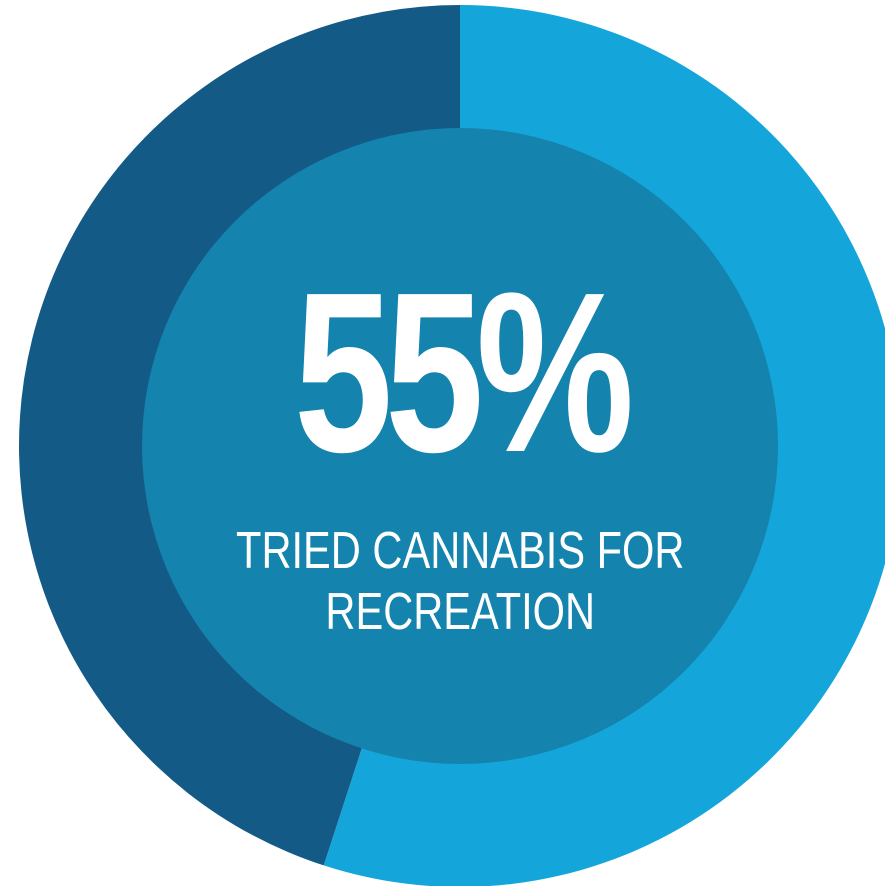  Describe the element at coordinates (460, 550) in the screenshot. I see `caption-line-1: TRIED CANNABIS FOR` at that location.